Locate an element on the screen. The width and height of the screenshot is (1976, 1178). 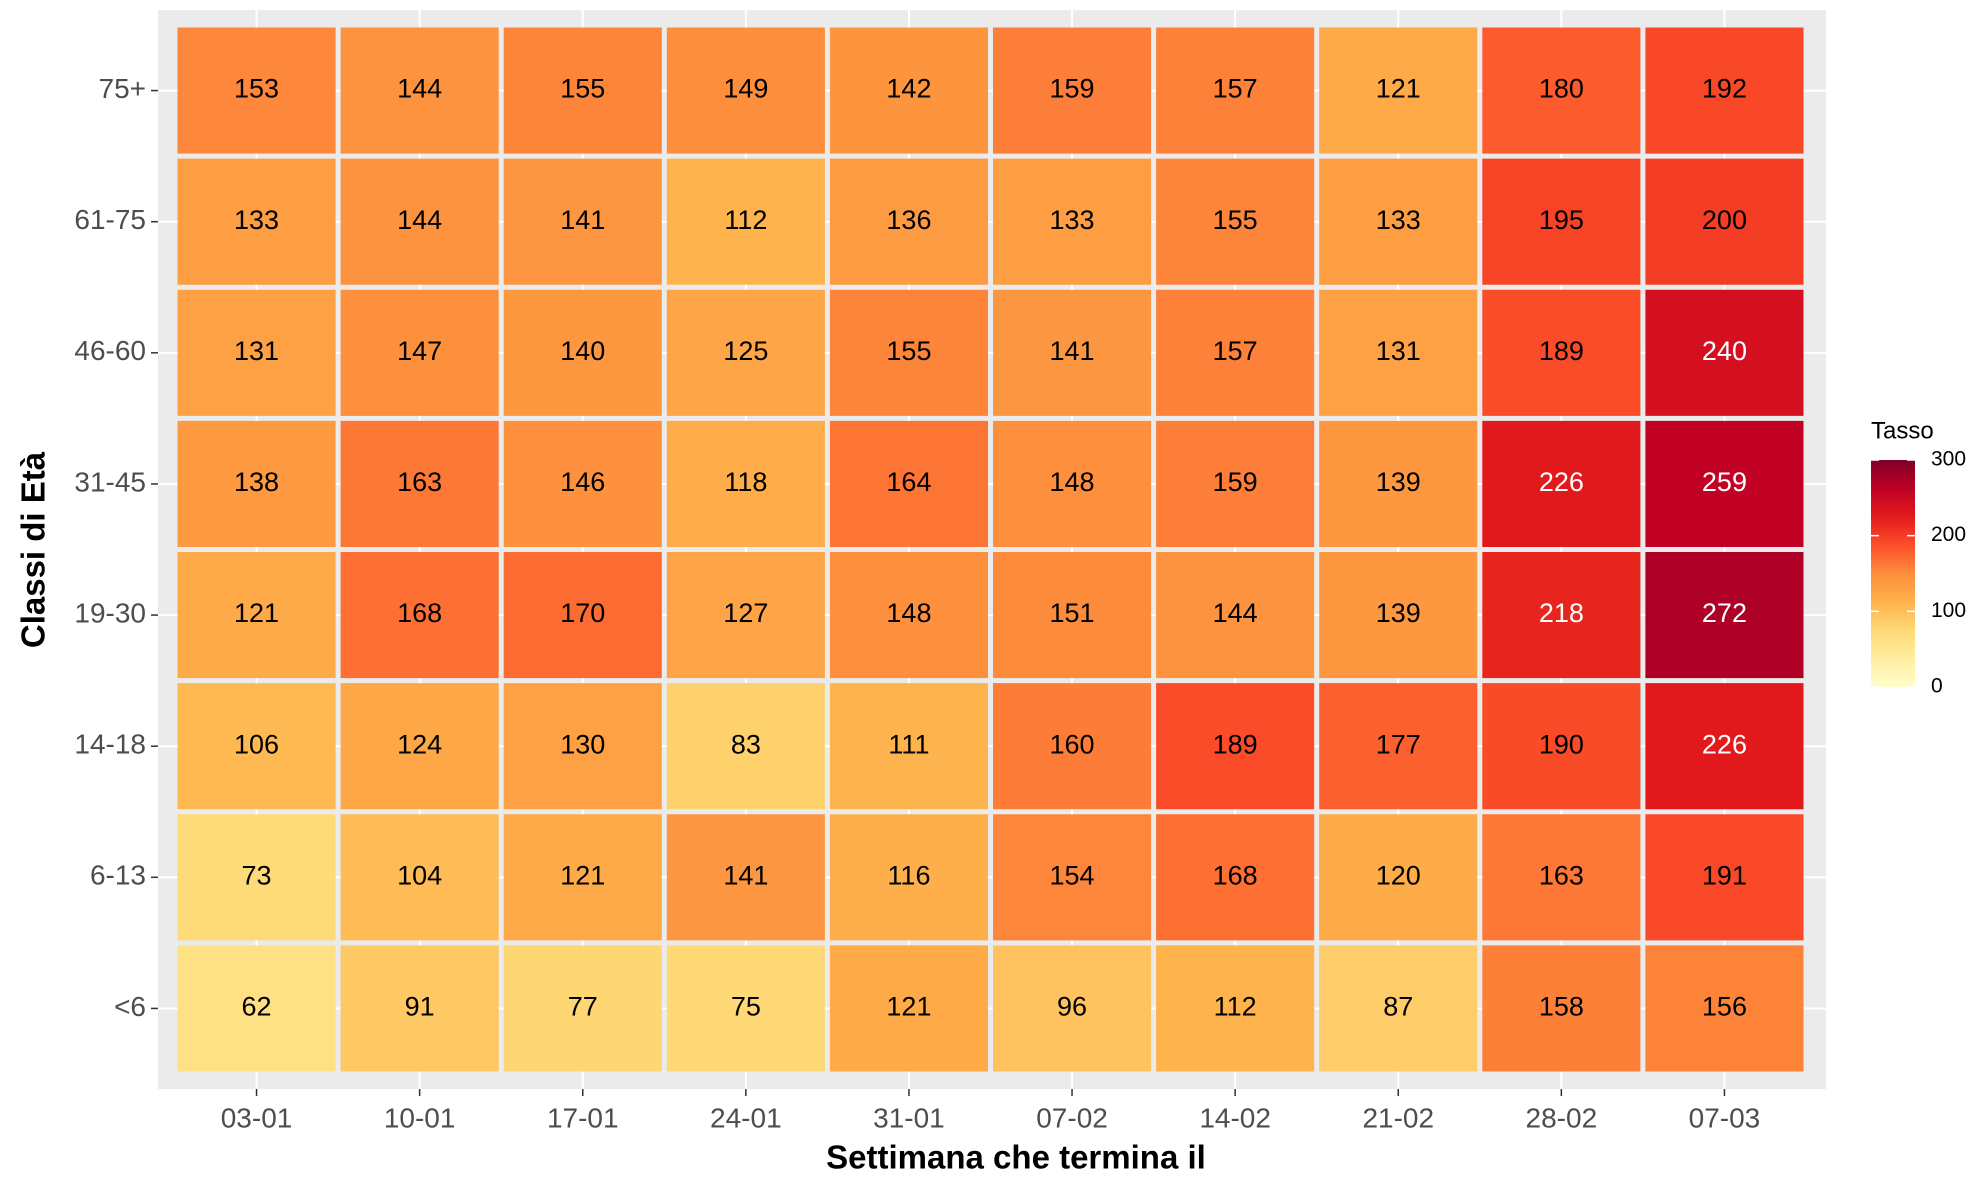
legend-tick-label: 300 is located at coordinates (1948, 459).